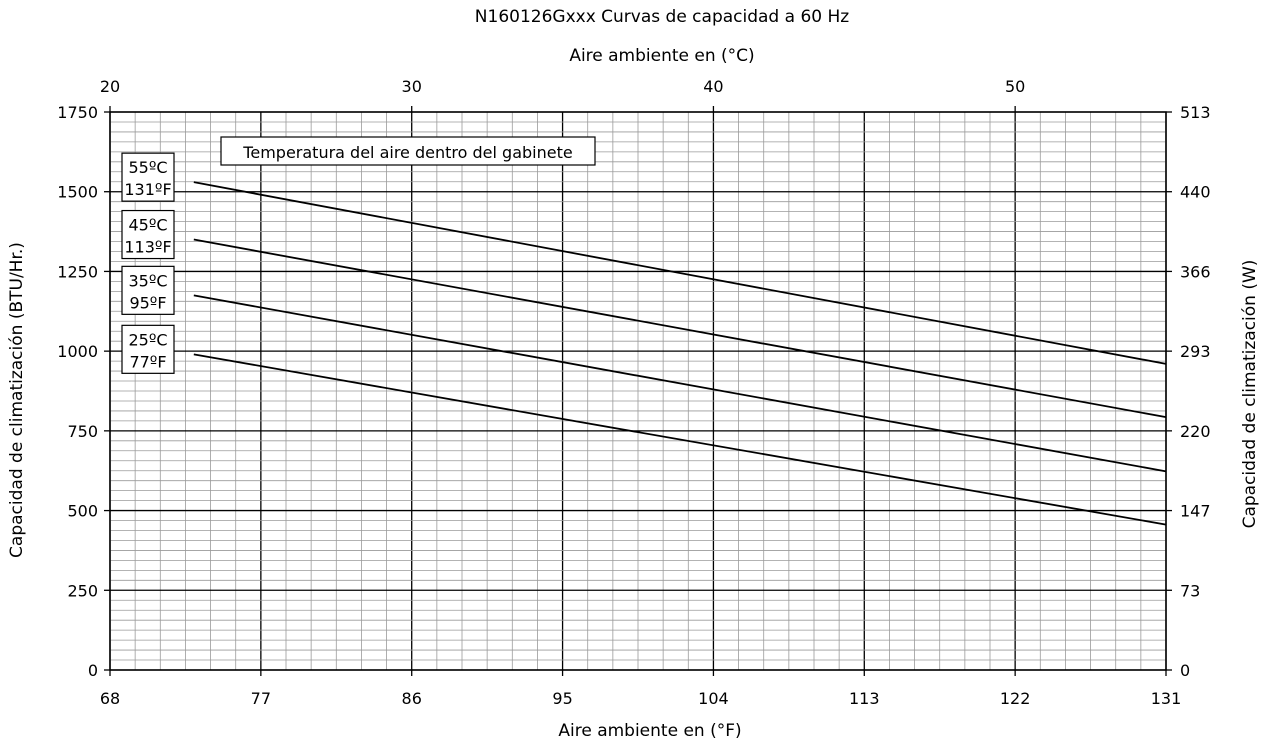  What do you see at coordinates (1195, 351) in the screenshot?
I see `y-right-tick-label: 293` at bounding box center [1195, 351].